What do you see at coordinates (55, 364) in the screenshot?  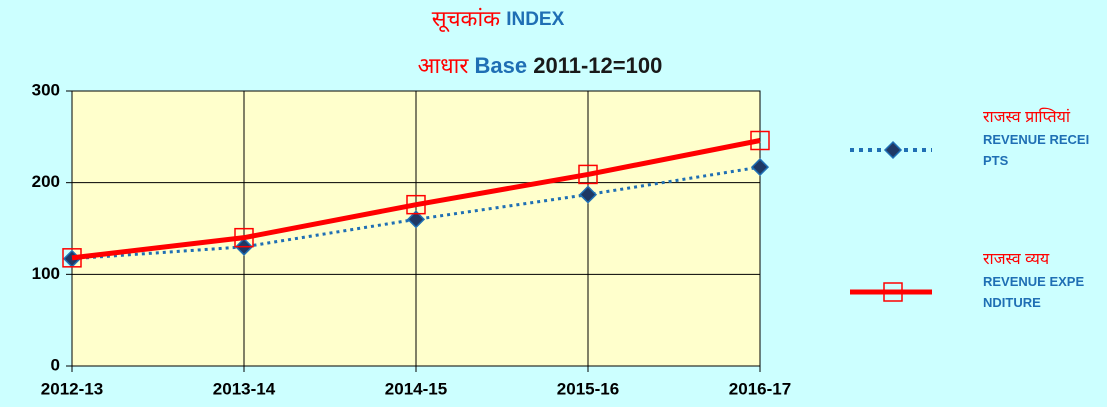 I see `y-tick-label: 0` at bounding box center [55, 364].